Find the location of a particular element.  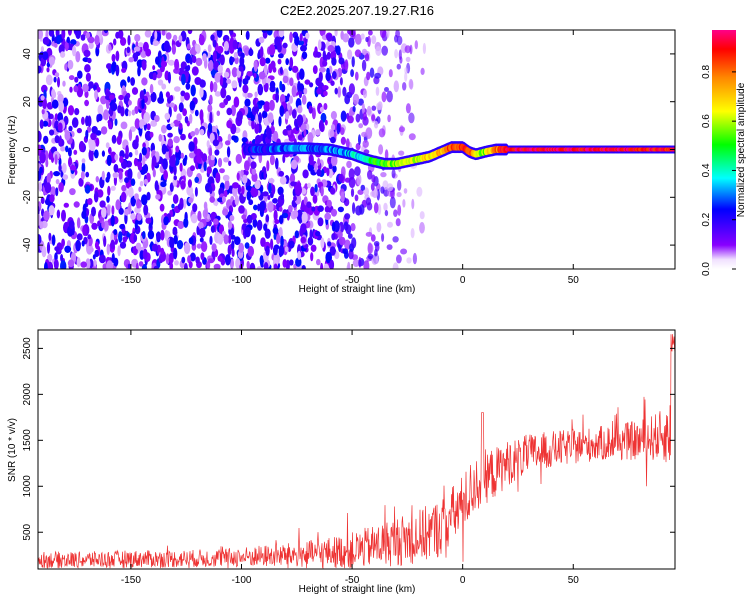

snr-y-tick-label: 2000 is located at coordinates (27, 394).